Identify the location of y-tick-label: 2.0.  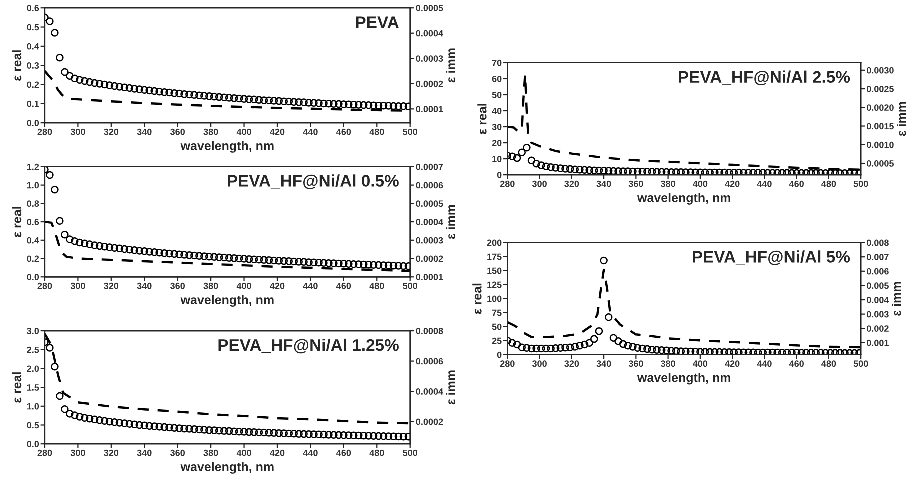
(33, 369).